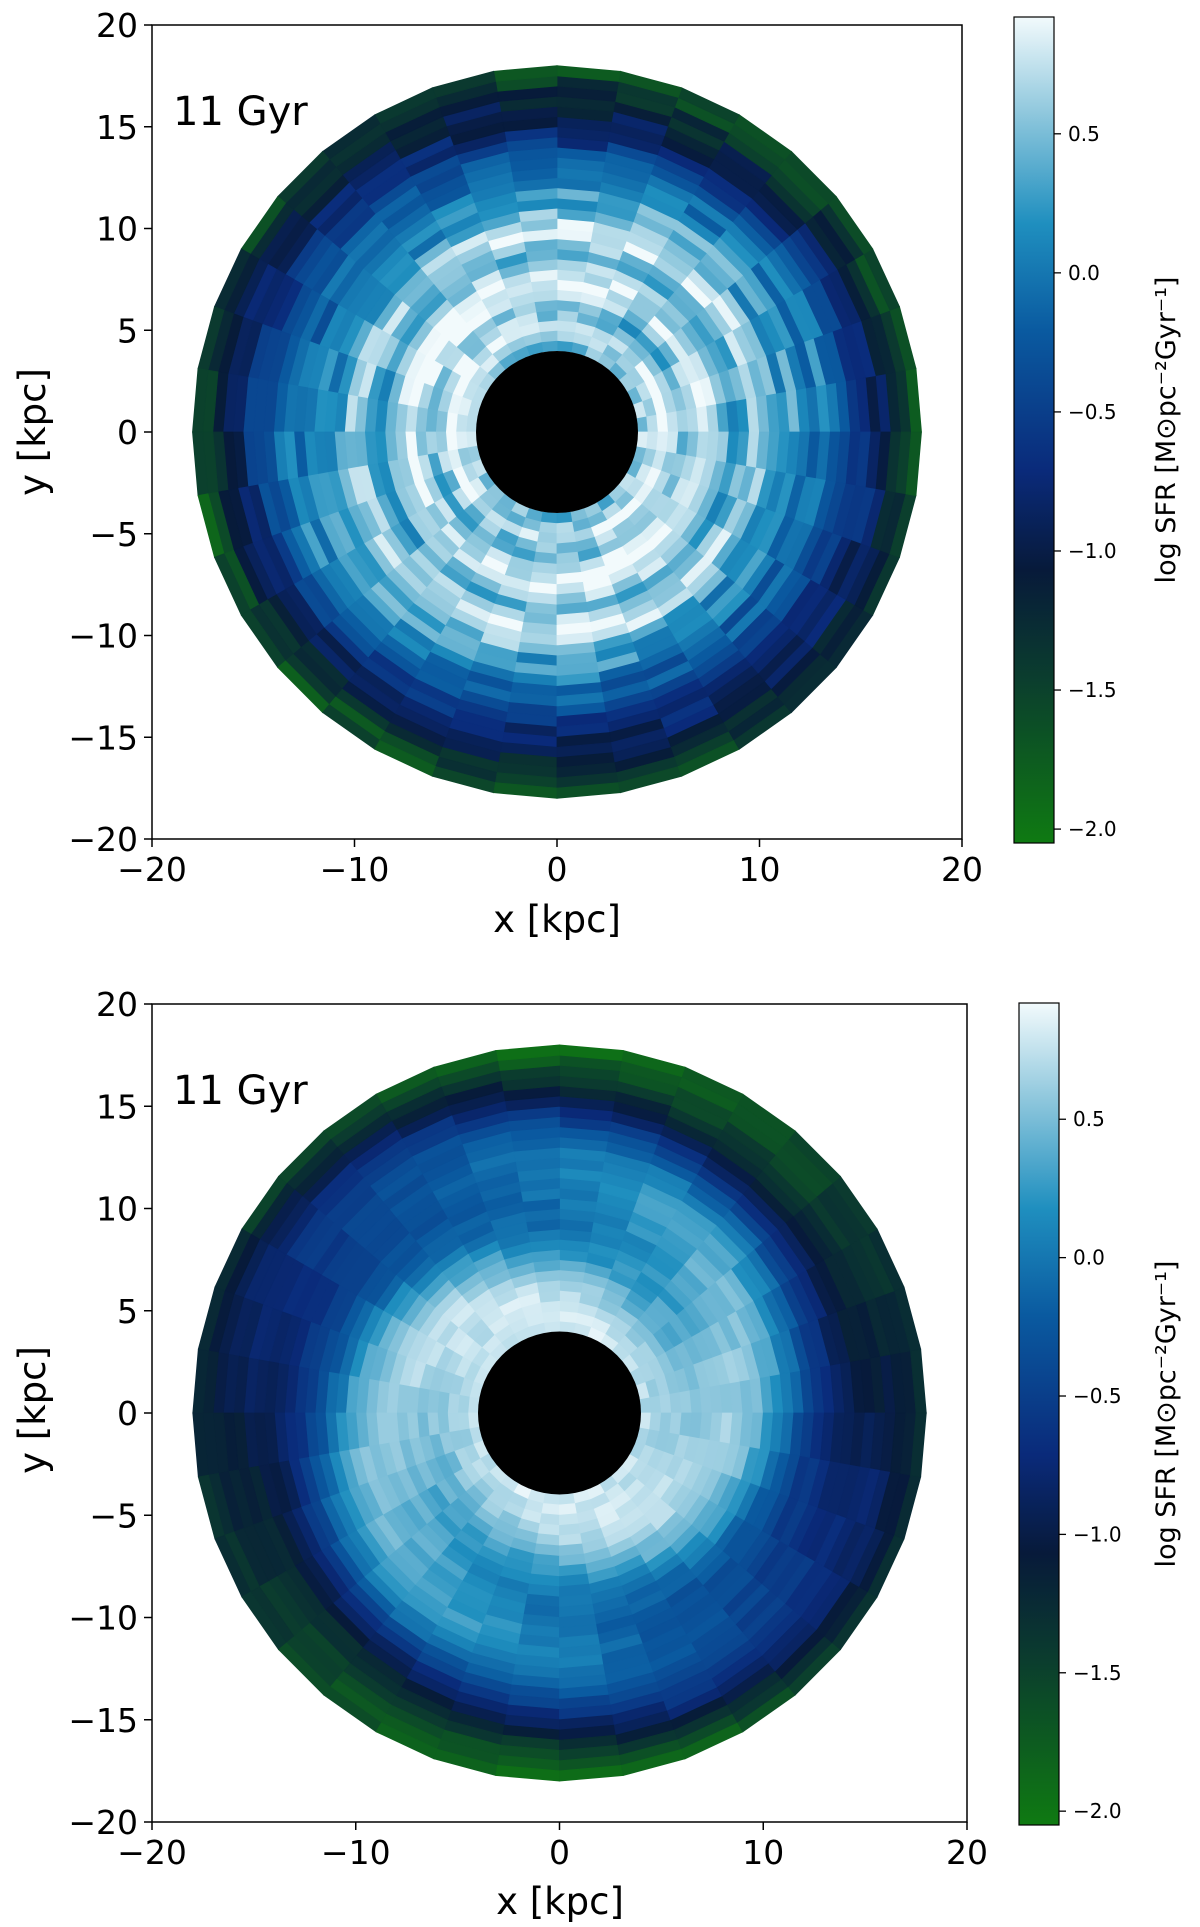 The width and height of the screenshot is (1200, 1927). I want to click on bottom-x-tick-label: 0, so click(559, 1852).